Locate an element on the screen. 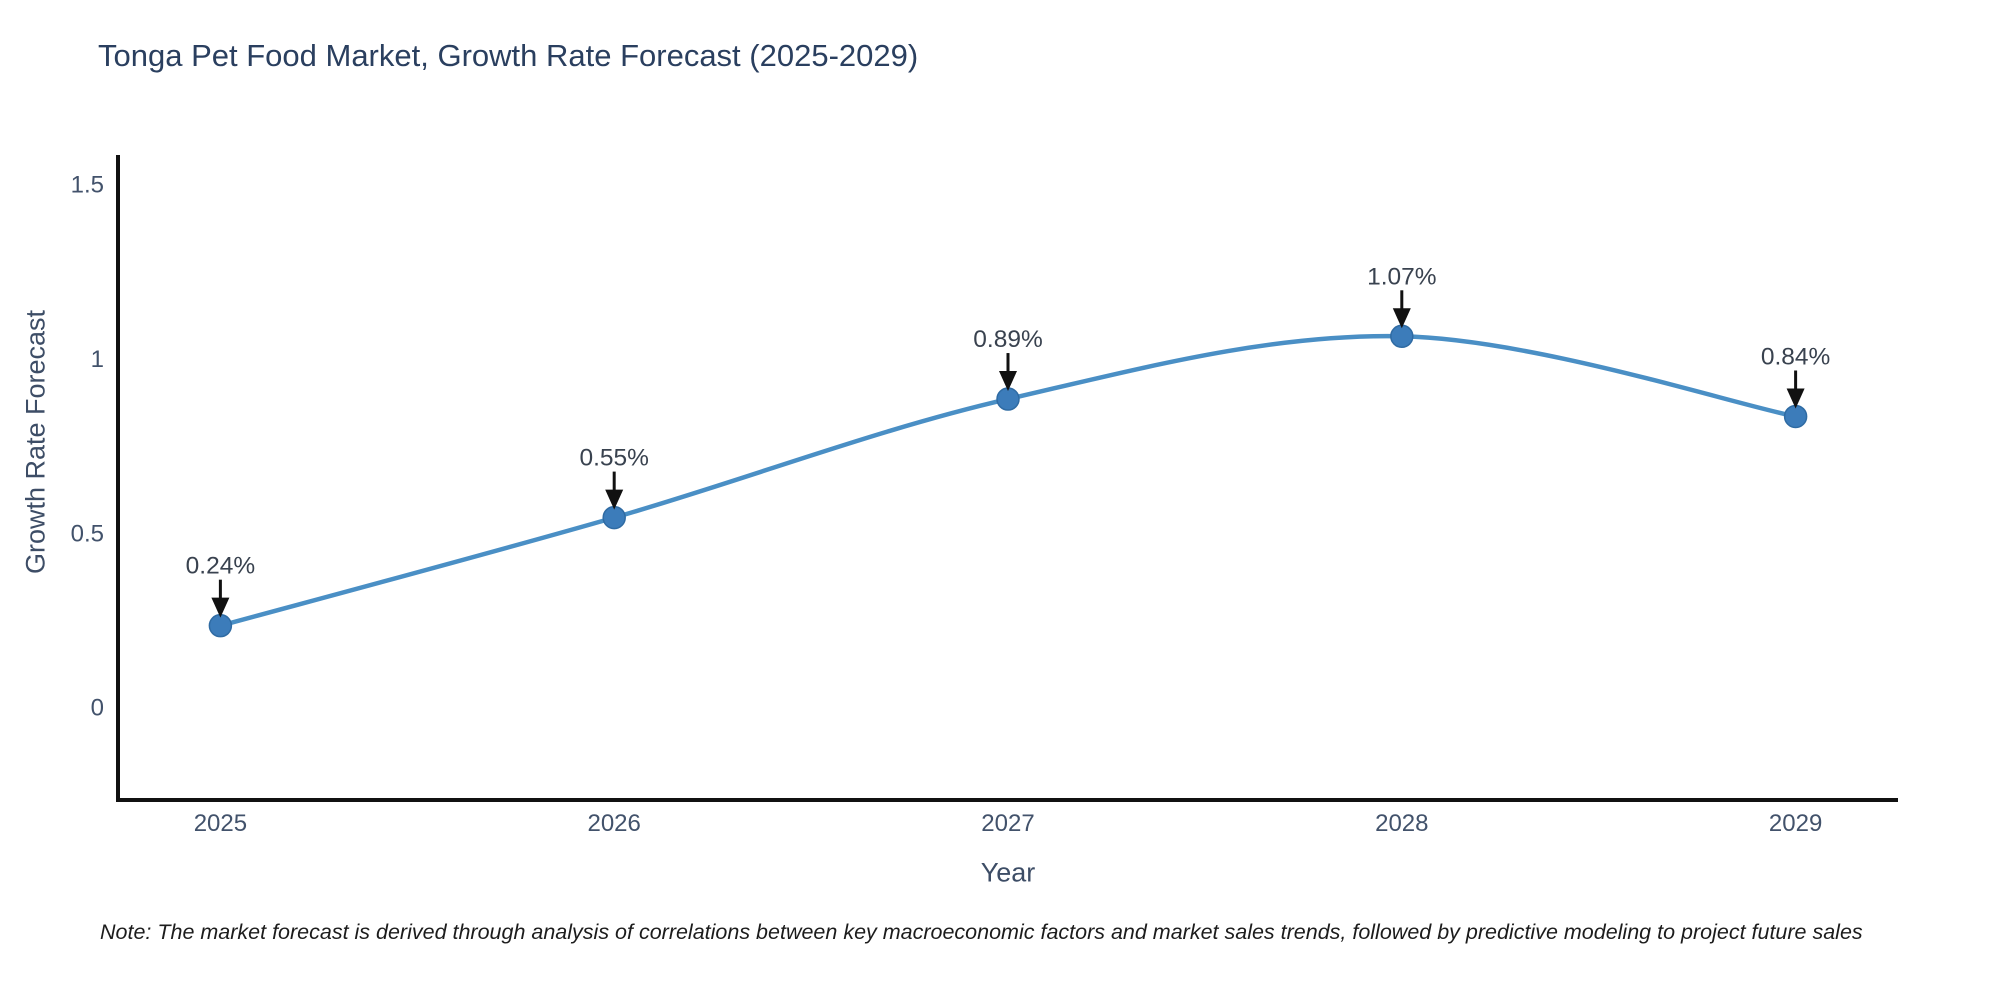  x-tick-label: 2027 is located at coordinates (1007, 823).